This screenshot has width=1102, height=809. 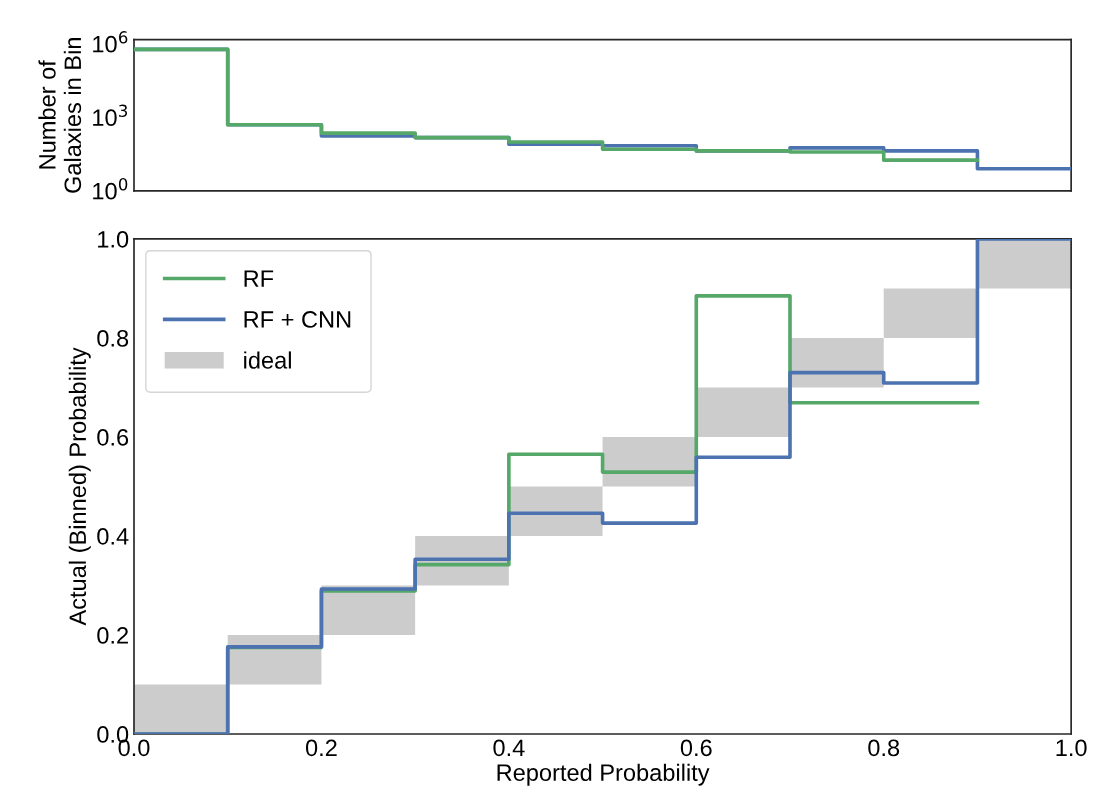 What do you see at coordinates (696, 748) in the screenshot?
I see `x-tick-label: 0.6` at bounding box center [696, 748].